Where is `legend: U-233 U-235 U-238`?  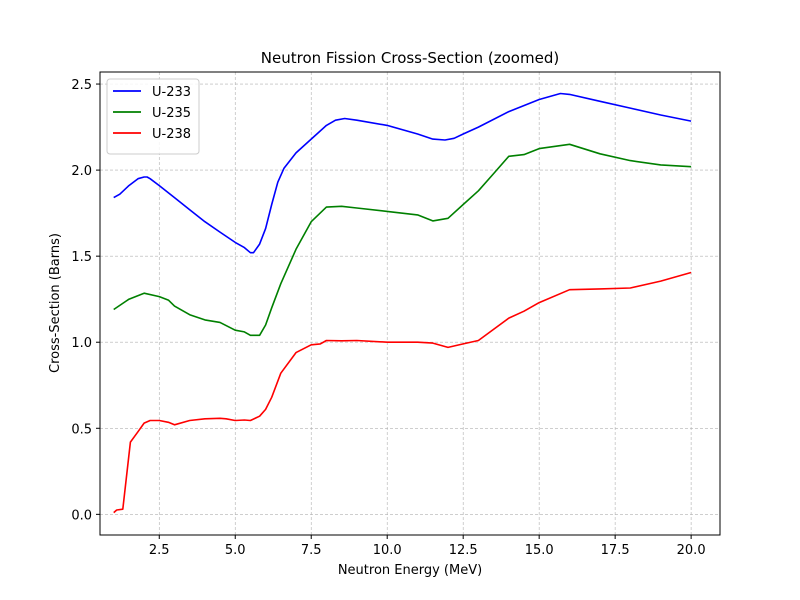 legend: U-233 U-235 U-238 is located at coordinates (153, 116).